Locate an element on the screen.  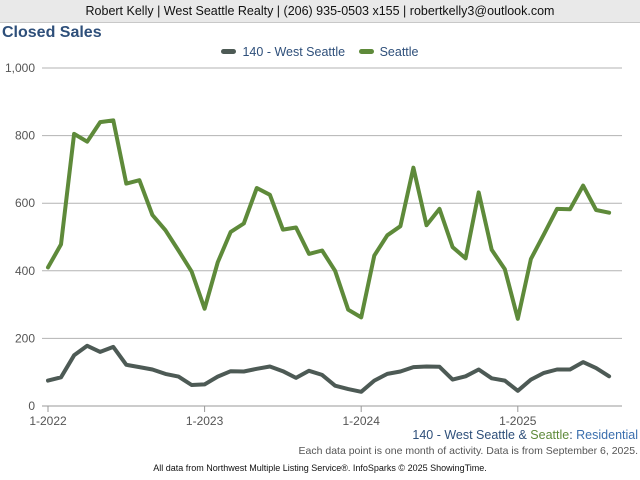
y-tick-label: 1,000 is located at coordinates (20, 68).